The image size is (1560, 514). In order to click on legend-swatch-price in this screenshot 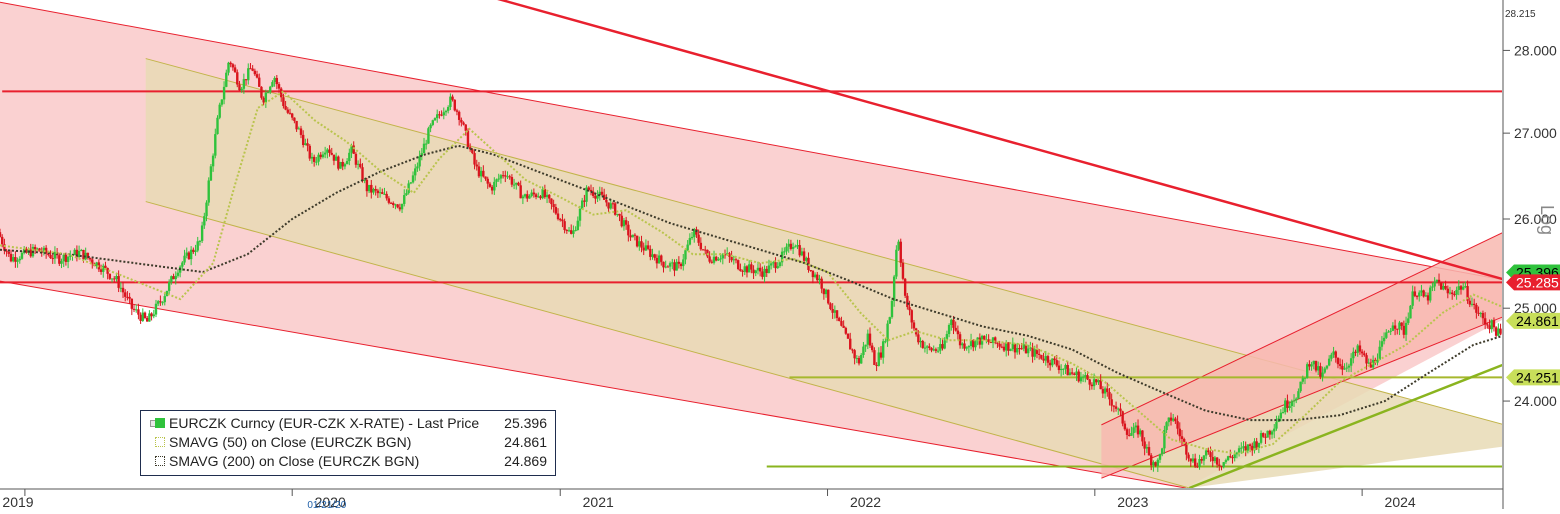, I will do `click(160, 423)`.